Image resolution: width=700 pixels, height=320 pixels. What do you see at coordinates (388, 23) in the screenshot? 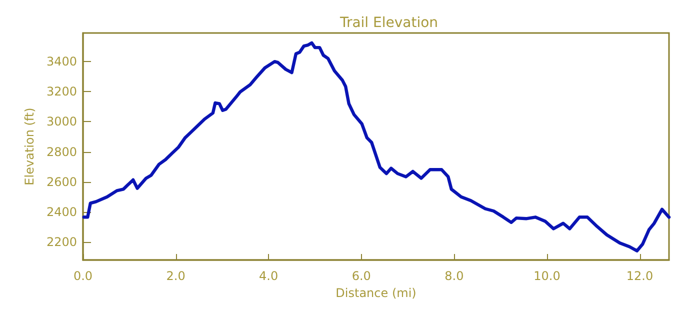
I see `chart-title: Trail Elevation` at bounding box center [388, 23].